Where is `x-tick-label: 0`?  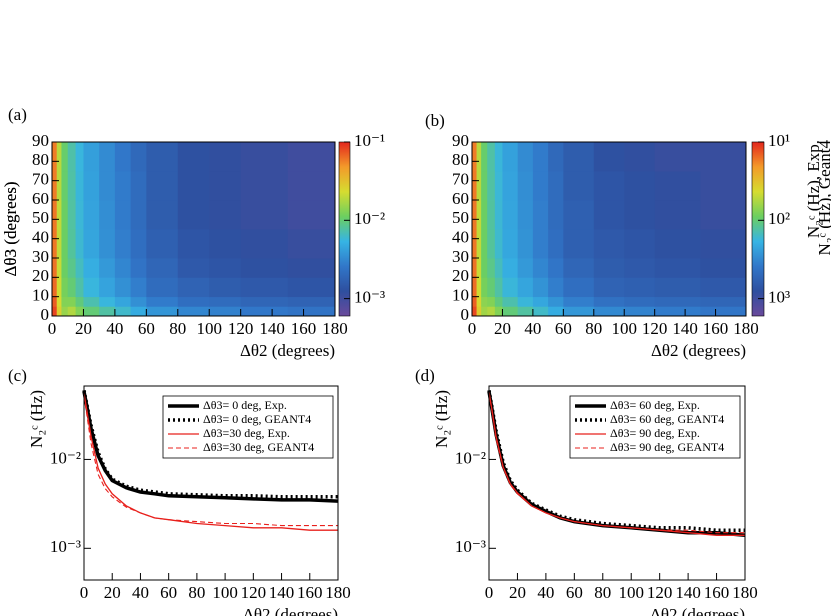 x-tick-label: 0 is located at coordinates (472, 328).